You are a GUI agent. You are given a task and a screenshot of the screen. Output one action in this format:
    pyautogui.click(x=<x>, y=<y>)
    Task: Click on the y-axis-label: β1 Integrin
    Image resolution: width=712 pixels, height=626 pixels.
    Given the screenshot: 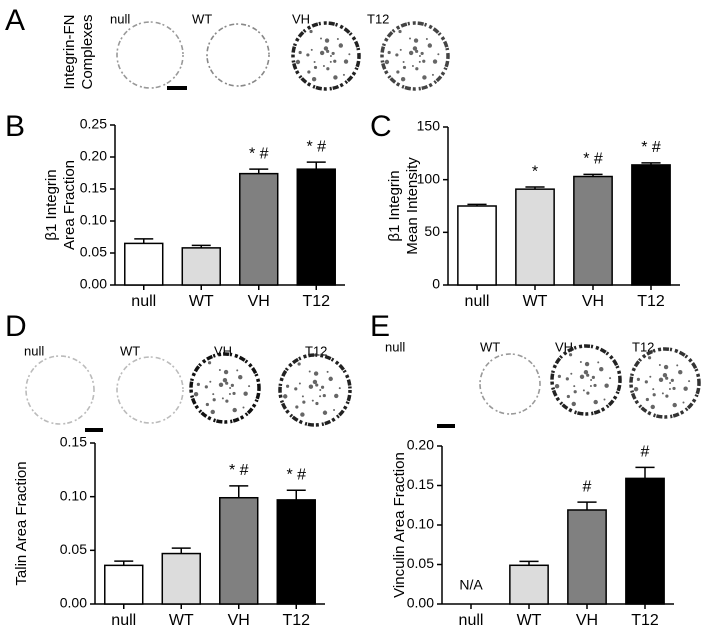 What is the action you would take?
    pyautogui.click(x=51, y=204)
    